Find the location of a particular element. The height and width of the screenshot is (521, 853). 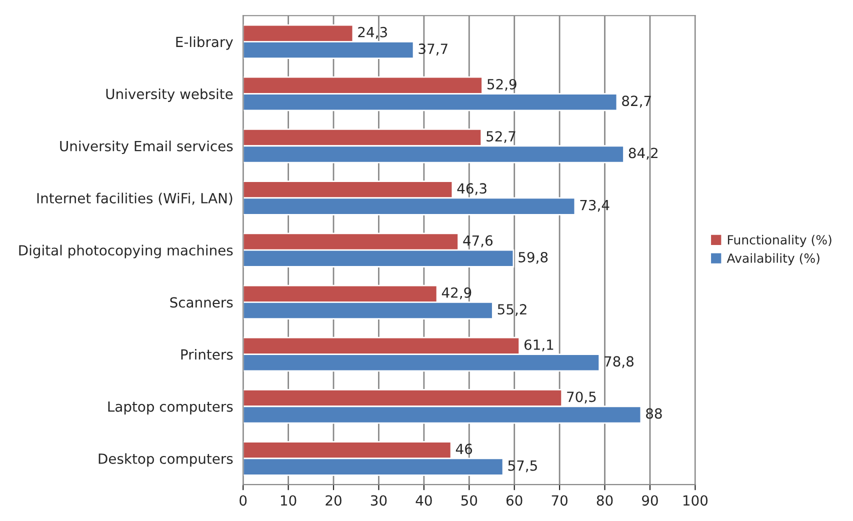

y-tick-label: Desktop computers is located at coordinates (165, 460).